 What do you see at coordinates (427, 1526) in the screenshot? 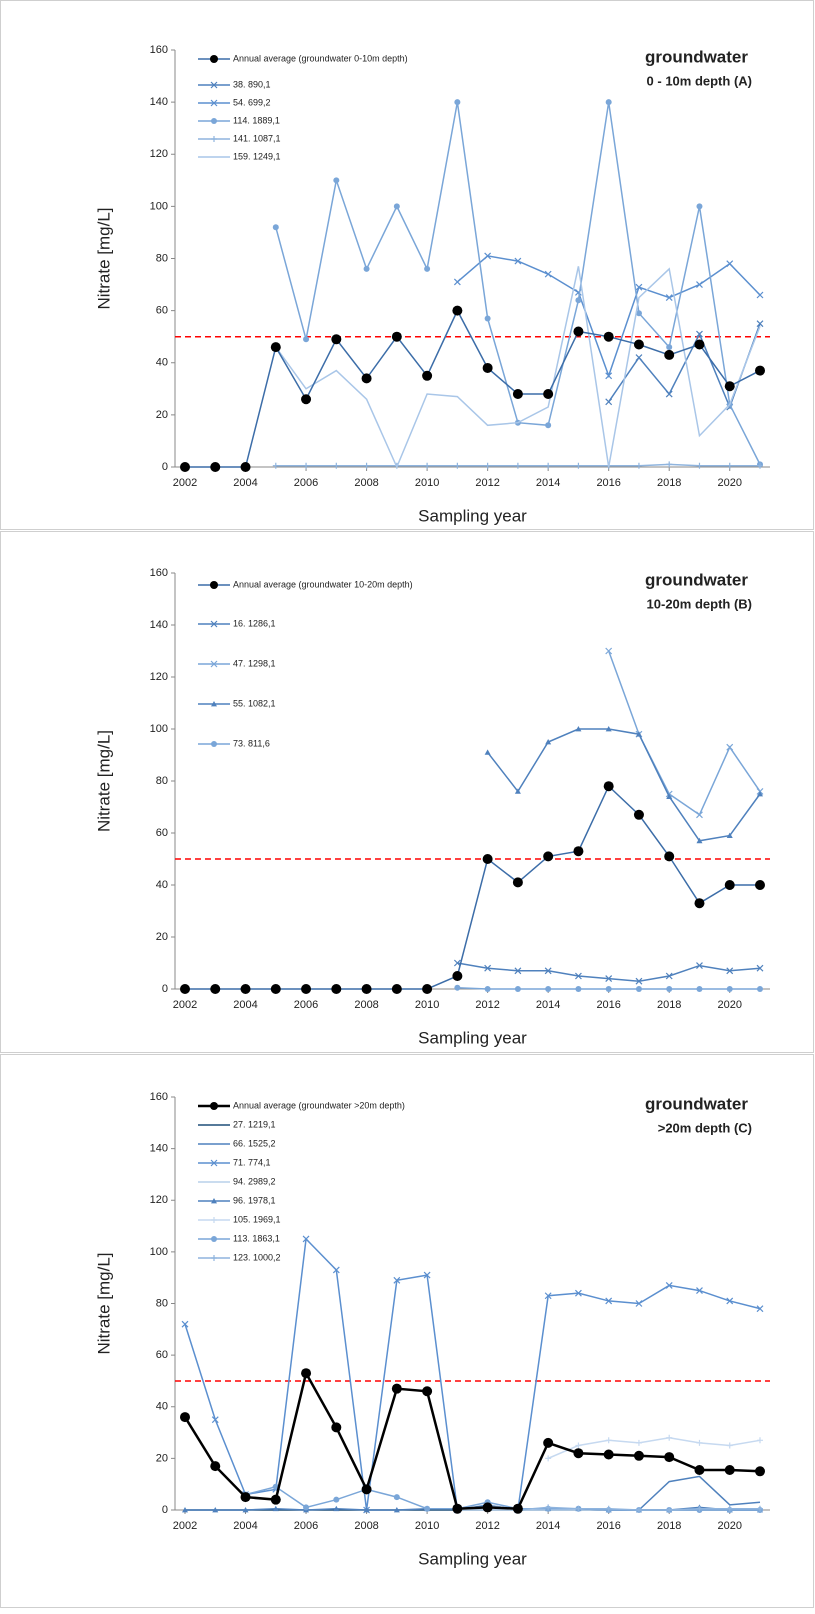
I see `x-tick-label: 2010` at bounding box center [427, 1526].